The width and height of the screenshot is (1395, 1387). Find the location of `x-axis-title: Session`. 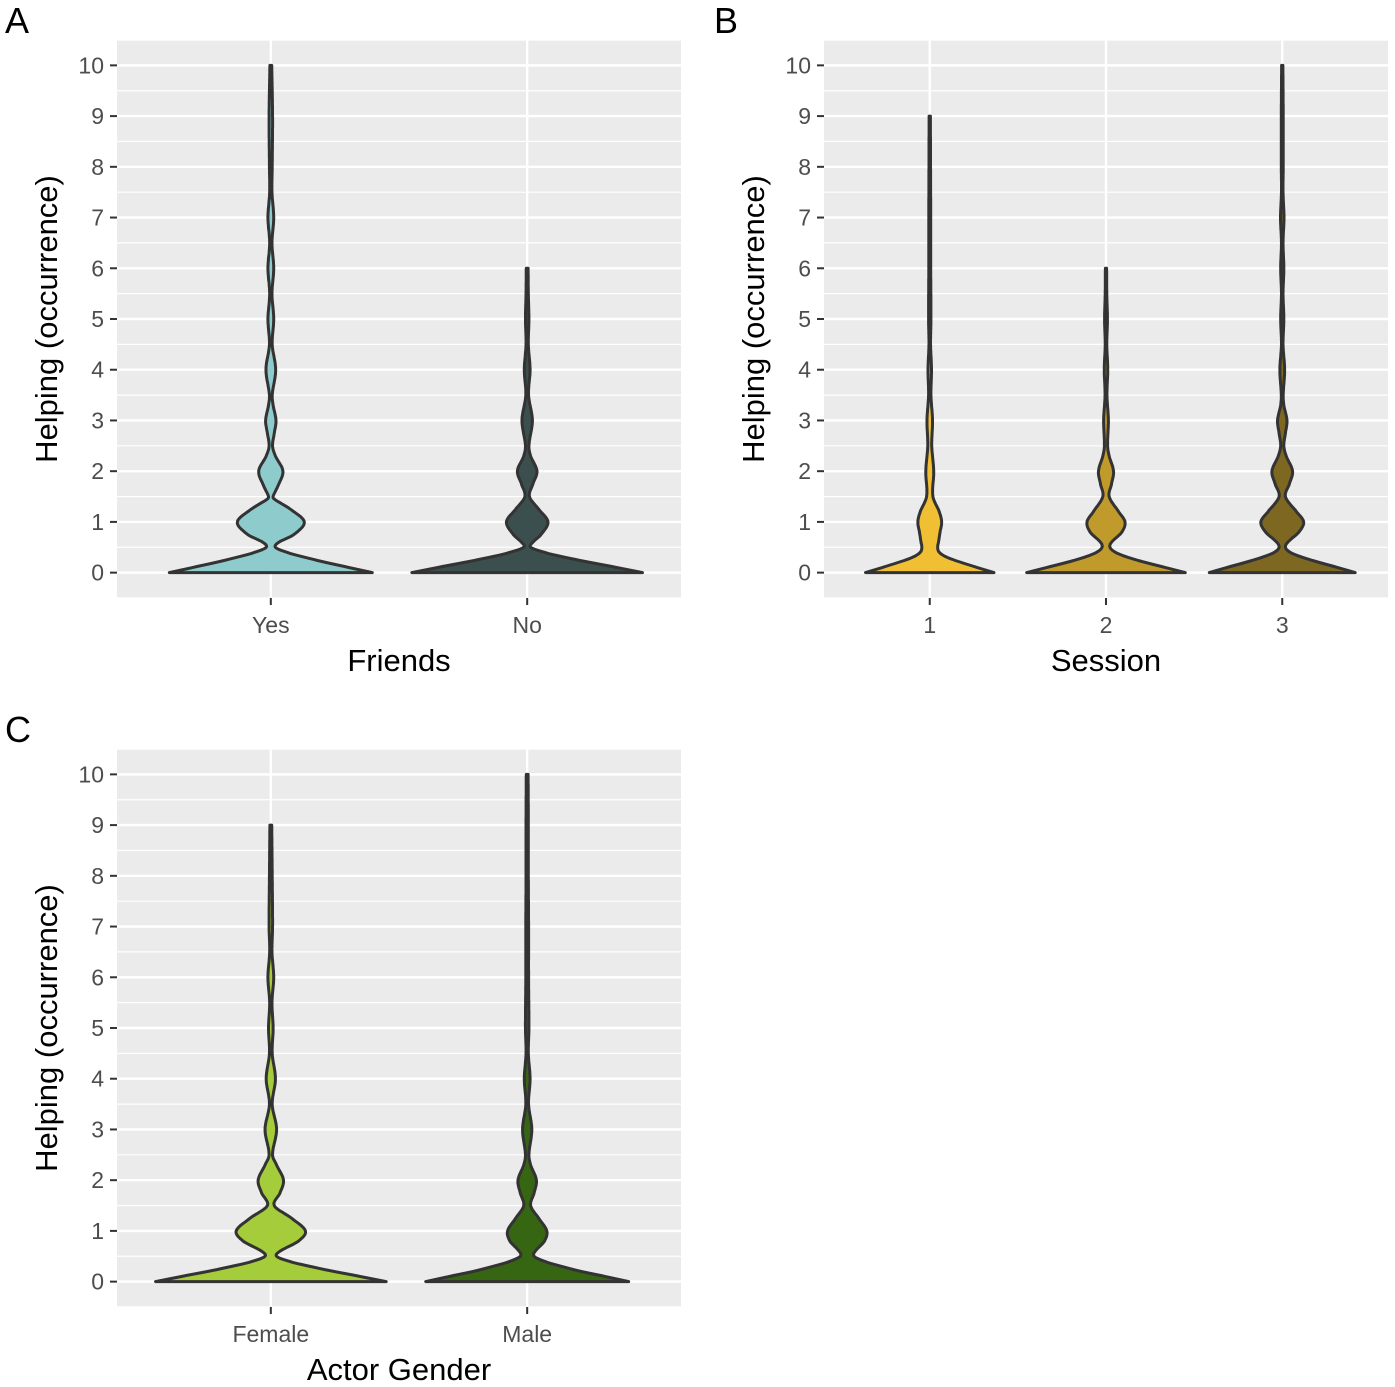

x-axis-title: Session is located at coordinates (1106, 660).